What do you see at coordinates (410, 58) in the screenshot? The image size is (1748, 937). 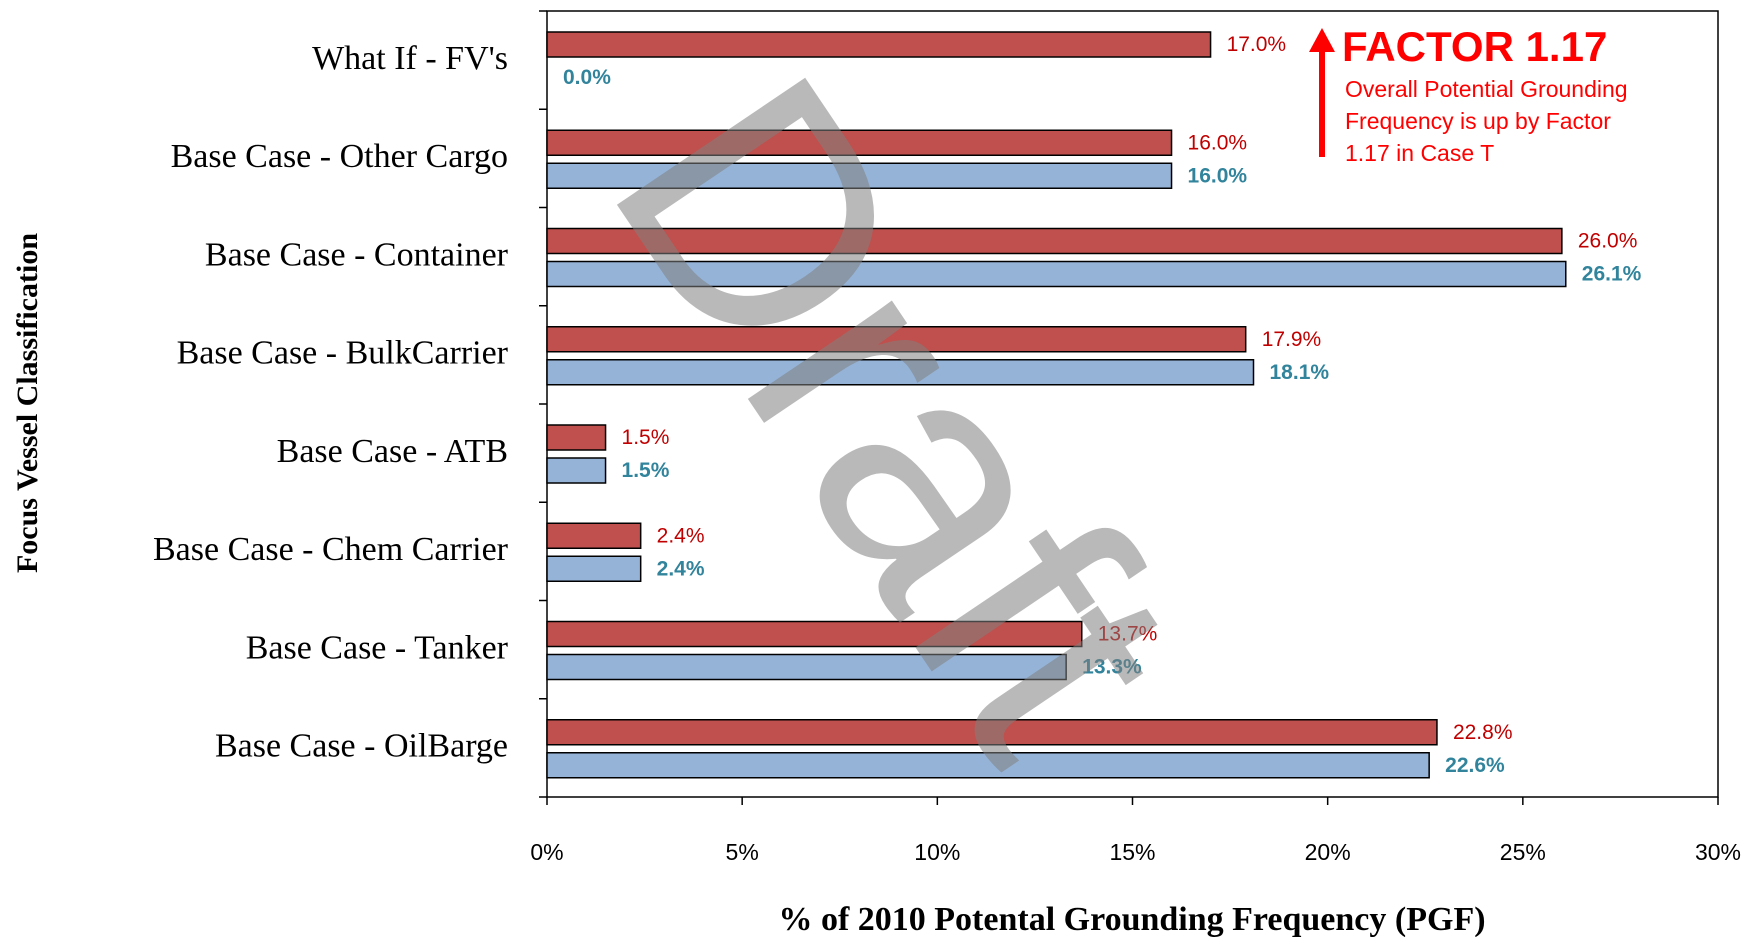 I see `y-tick-label: What If - FV's` at bounding box center [410, 58].